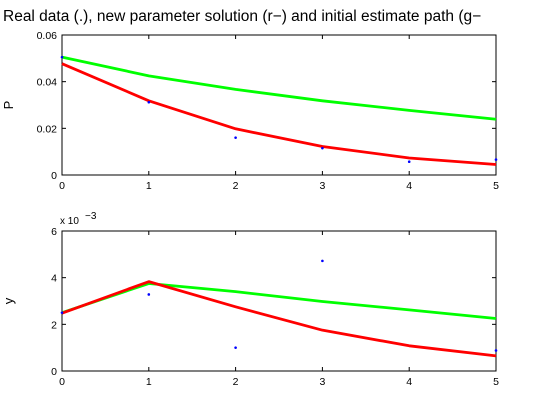  I want to click on axis-multiplier-label: x 10, so click(69, 221).